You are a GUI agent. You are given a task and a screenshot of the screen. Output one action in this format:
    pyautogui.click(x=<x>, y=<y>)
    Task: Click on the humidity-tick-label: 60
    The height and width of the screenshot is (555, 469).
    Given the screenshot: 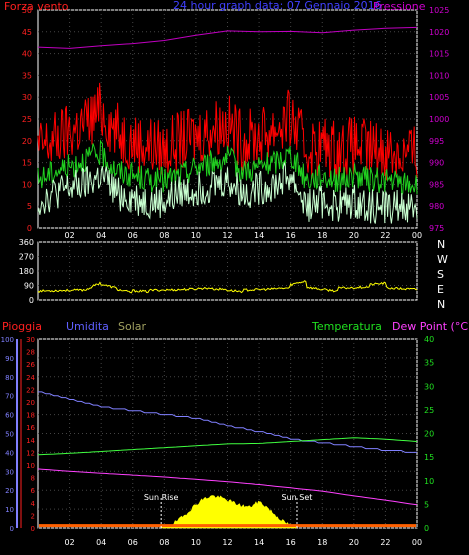 What is the action you would take?
    pyautogui.click(x=9, y=416)
    